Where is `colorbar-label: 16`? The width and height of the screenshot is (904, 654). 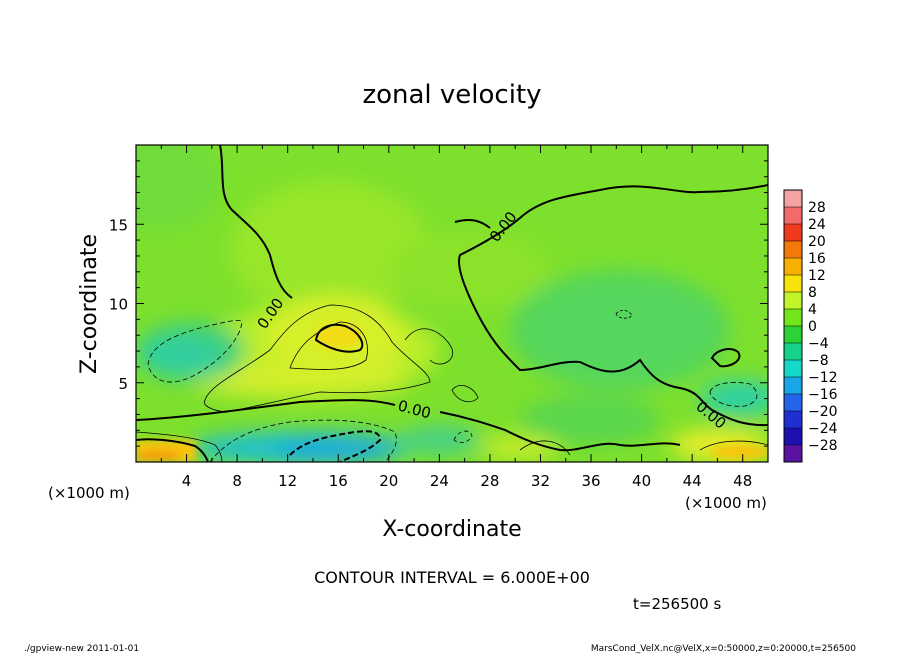
colorbar-label: 16 is located at coordinates (817, 259).